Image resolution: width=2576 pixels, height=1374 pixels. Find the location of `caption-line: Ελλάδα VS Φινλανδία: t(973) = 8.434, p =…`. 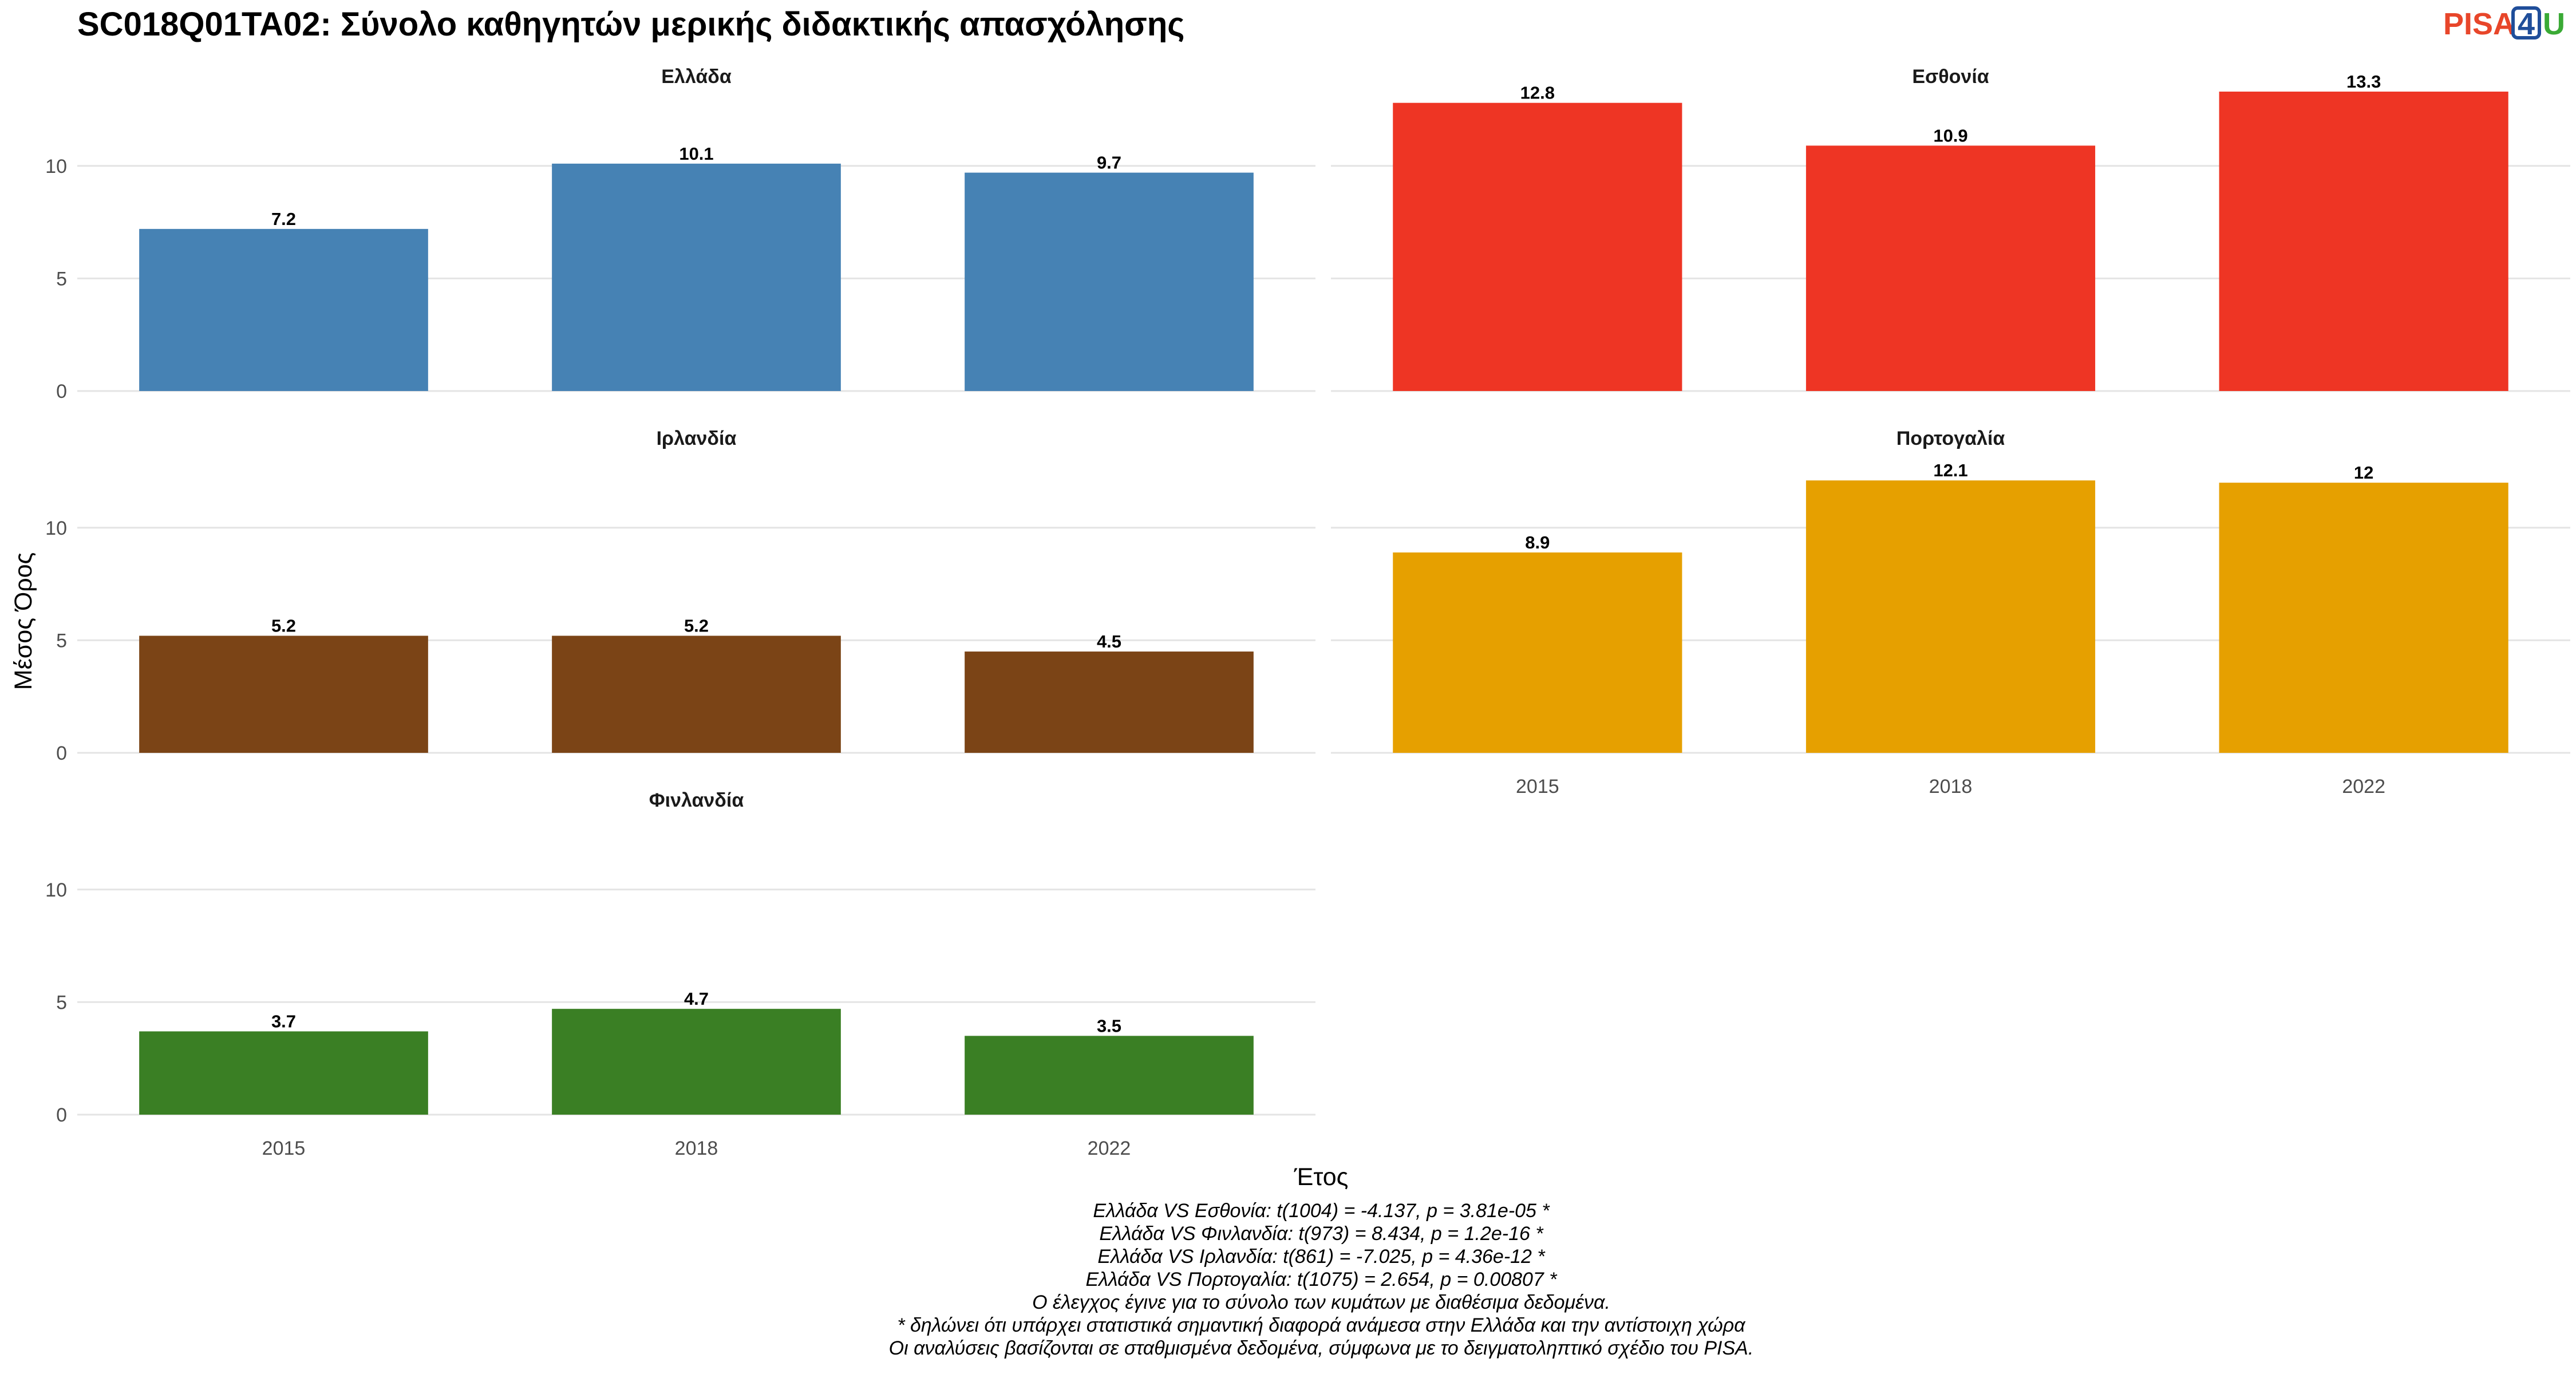

caption-line: Ελλάδα VS Φινλανδία: t(973) = 8.434, p =… is located at coordinates (1322, 1234).